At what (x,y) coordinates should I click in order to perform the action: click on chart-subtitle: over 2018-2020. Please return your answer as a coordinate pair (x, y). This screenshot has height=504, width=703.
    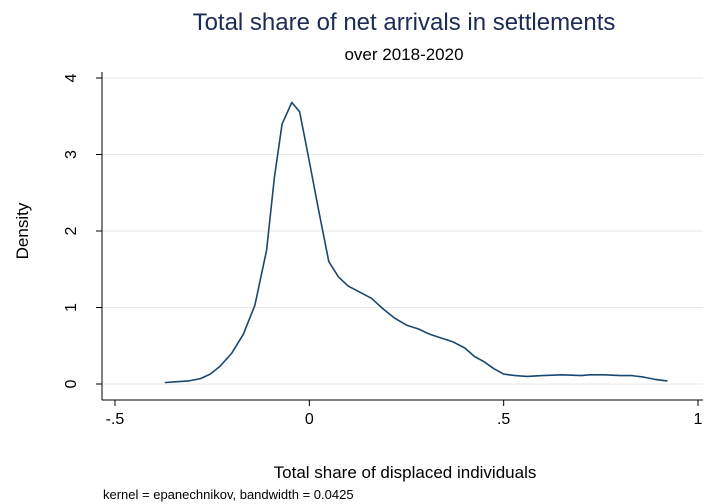
    Looking at the image, I should click on (403, 54).